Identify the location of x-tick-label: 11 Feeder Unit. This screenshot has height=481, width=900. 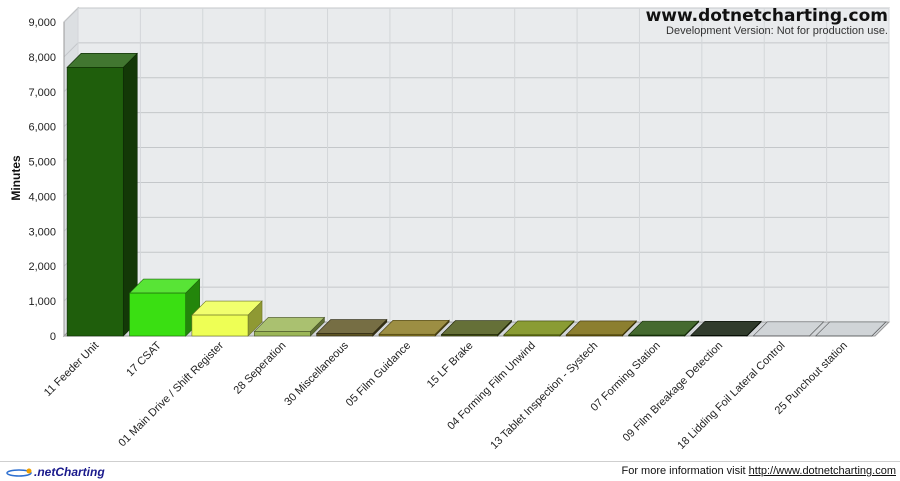
(71, 369).